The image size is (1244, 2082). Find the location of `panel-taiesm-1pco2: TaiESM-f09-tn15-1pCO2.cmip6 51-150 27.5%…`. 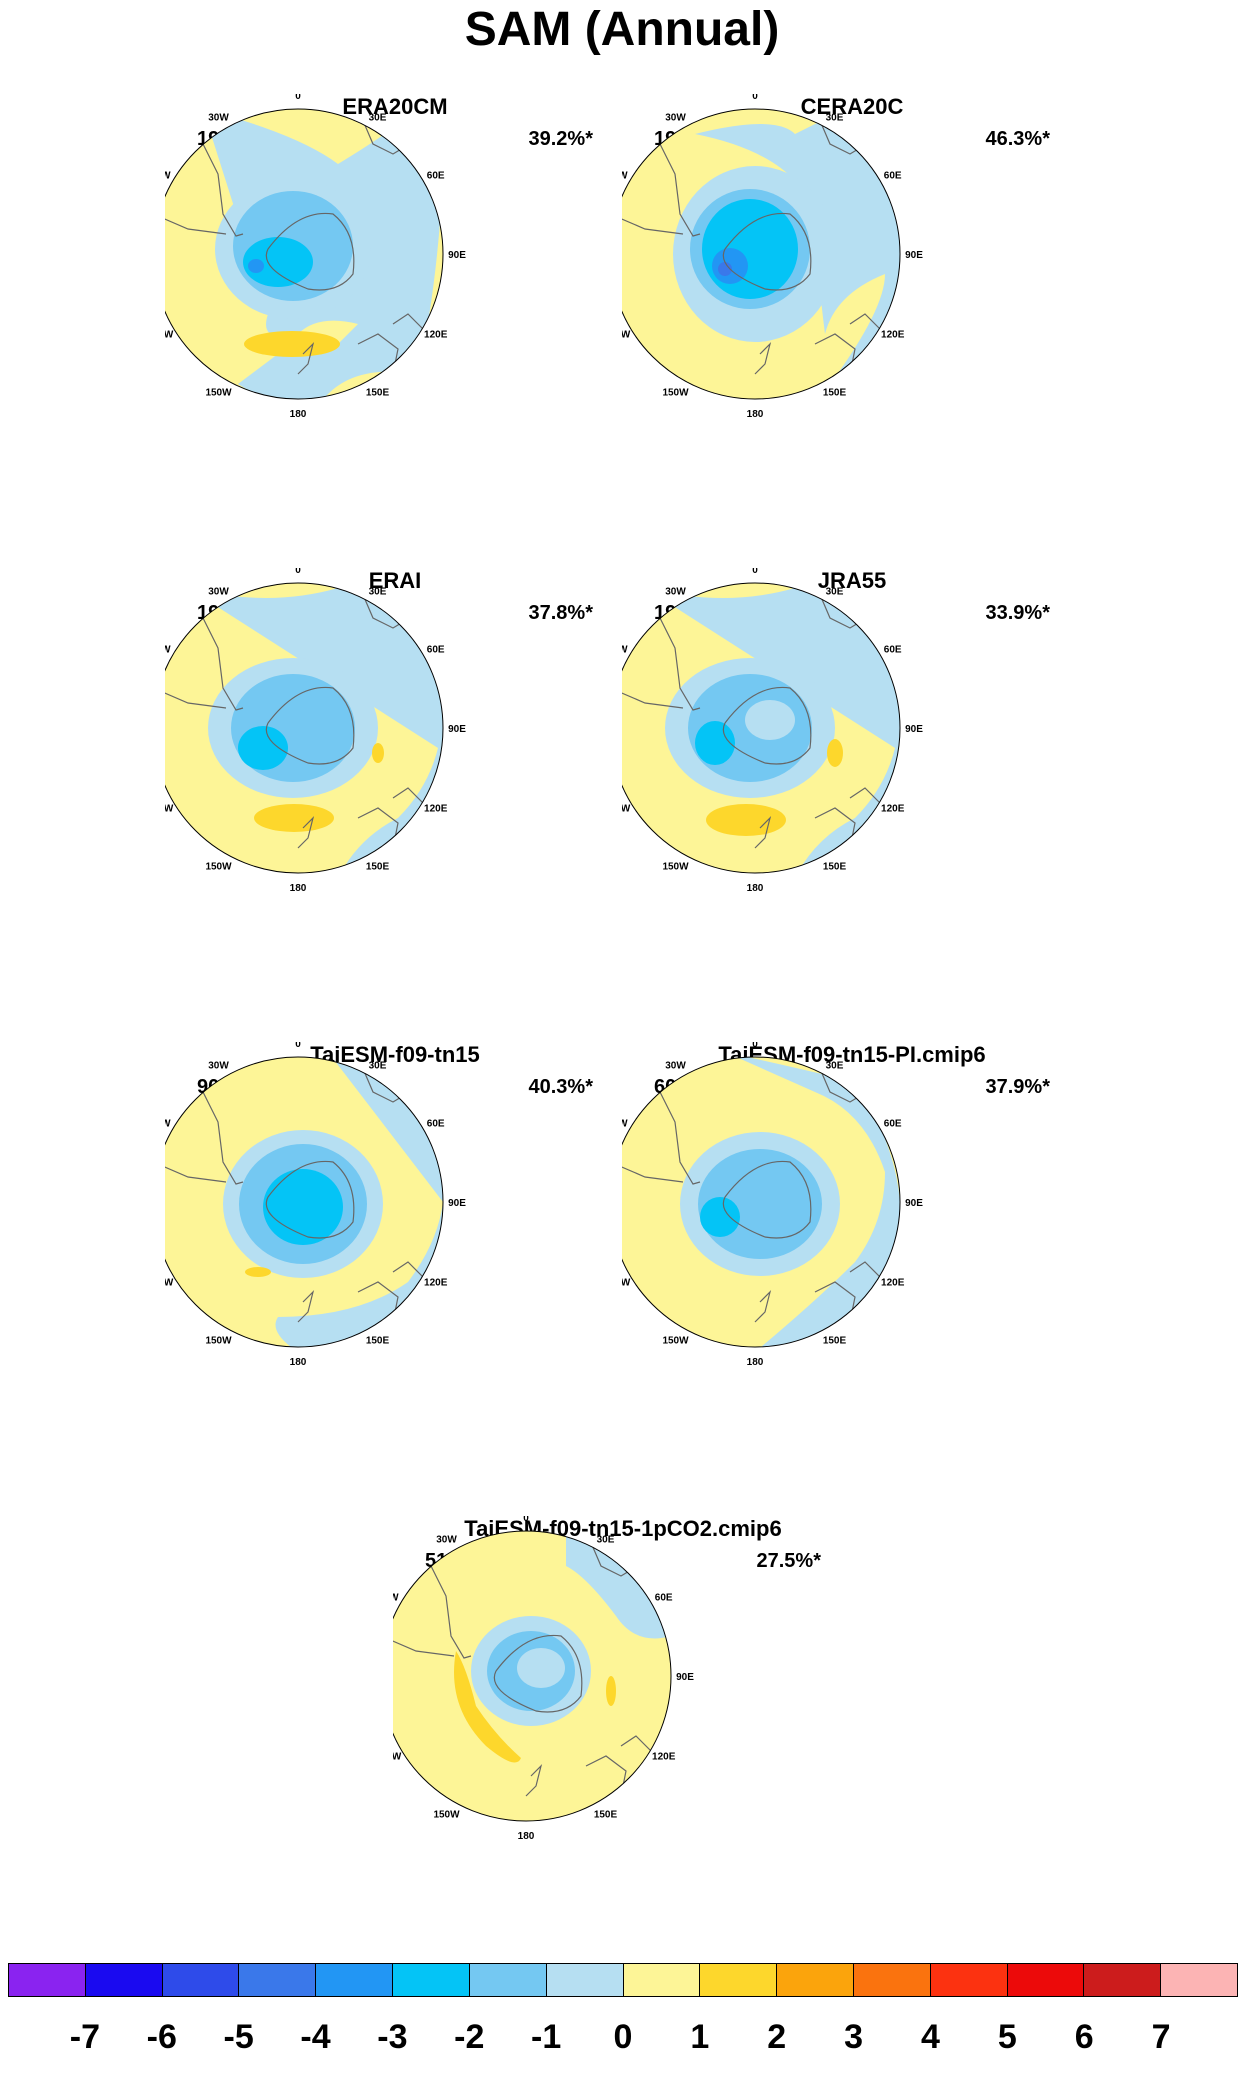

panel-taiesm-1pco2: TaiESM-f09-tn15-1pCO2.cmip6 51-150 27.5%… is located at coordinates (623, 1746).